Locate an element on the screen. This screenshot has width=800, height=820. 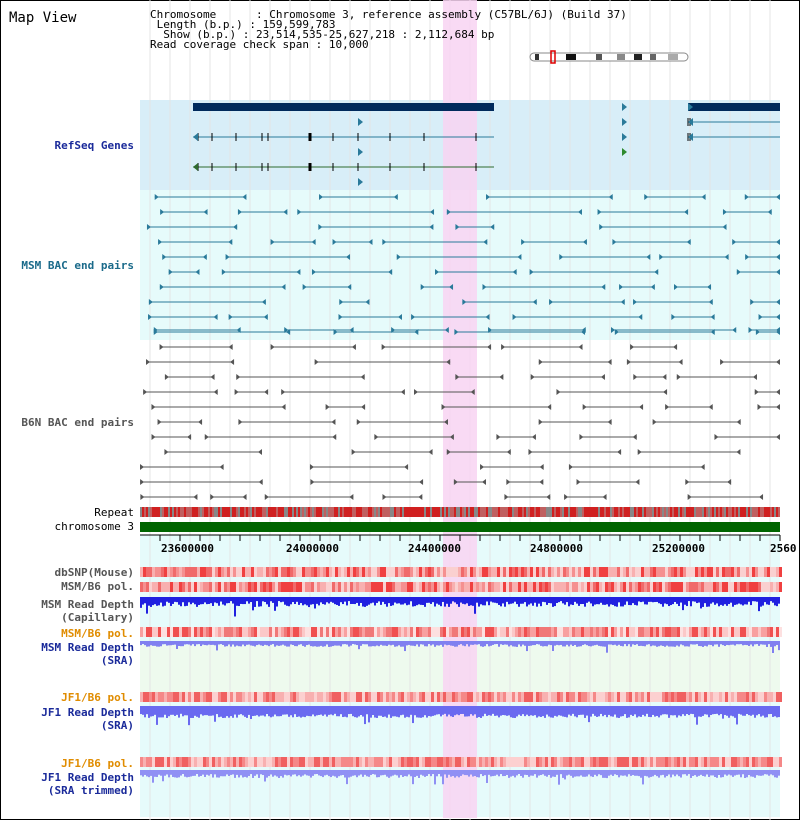
gene-small-arrow is located at coordinates (360, 152).